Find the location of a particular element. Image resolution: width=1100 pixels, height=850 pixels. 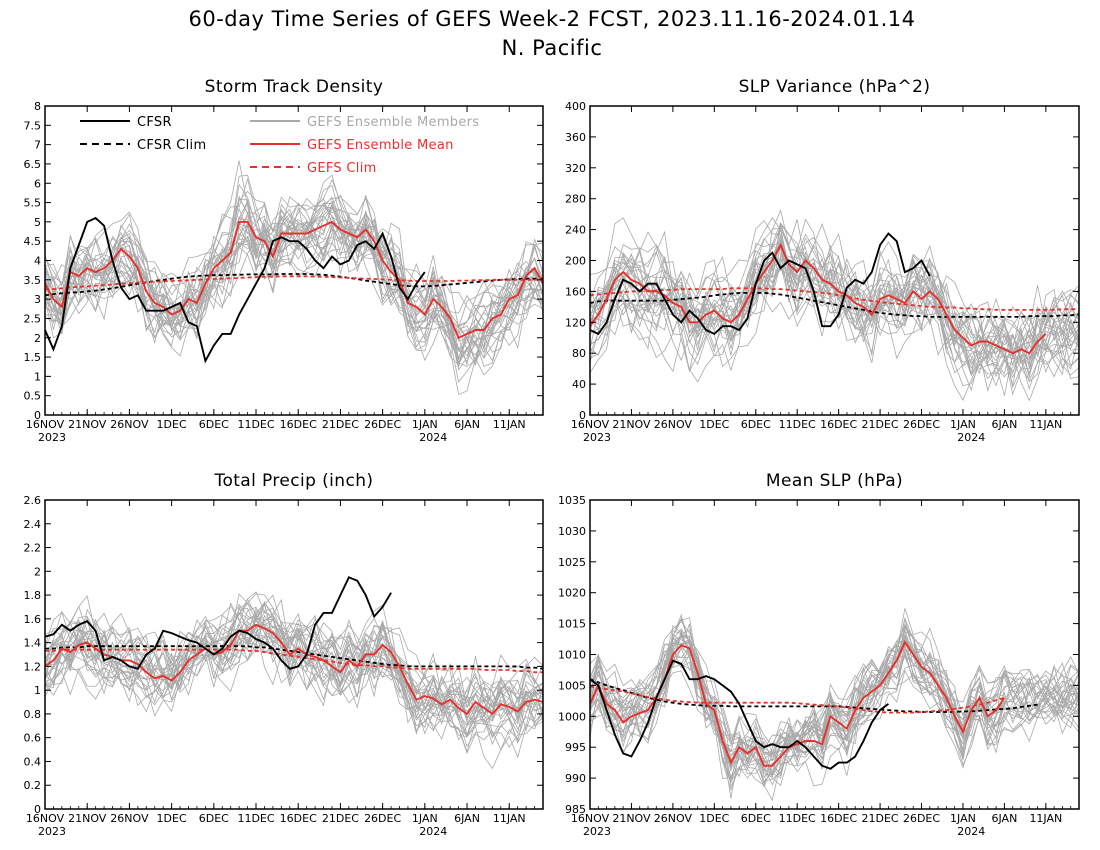

y-tick-label: 995 is located at coordinates (575, 747).